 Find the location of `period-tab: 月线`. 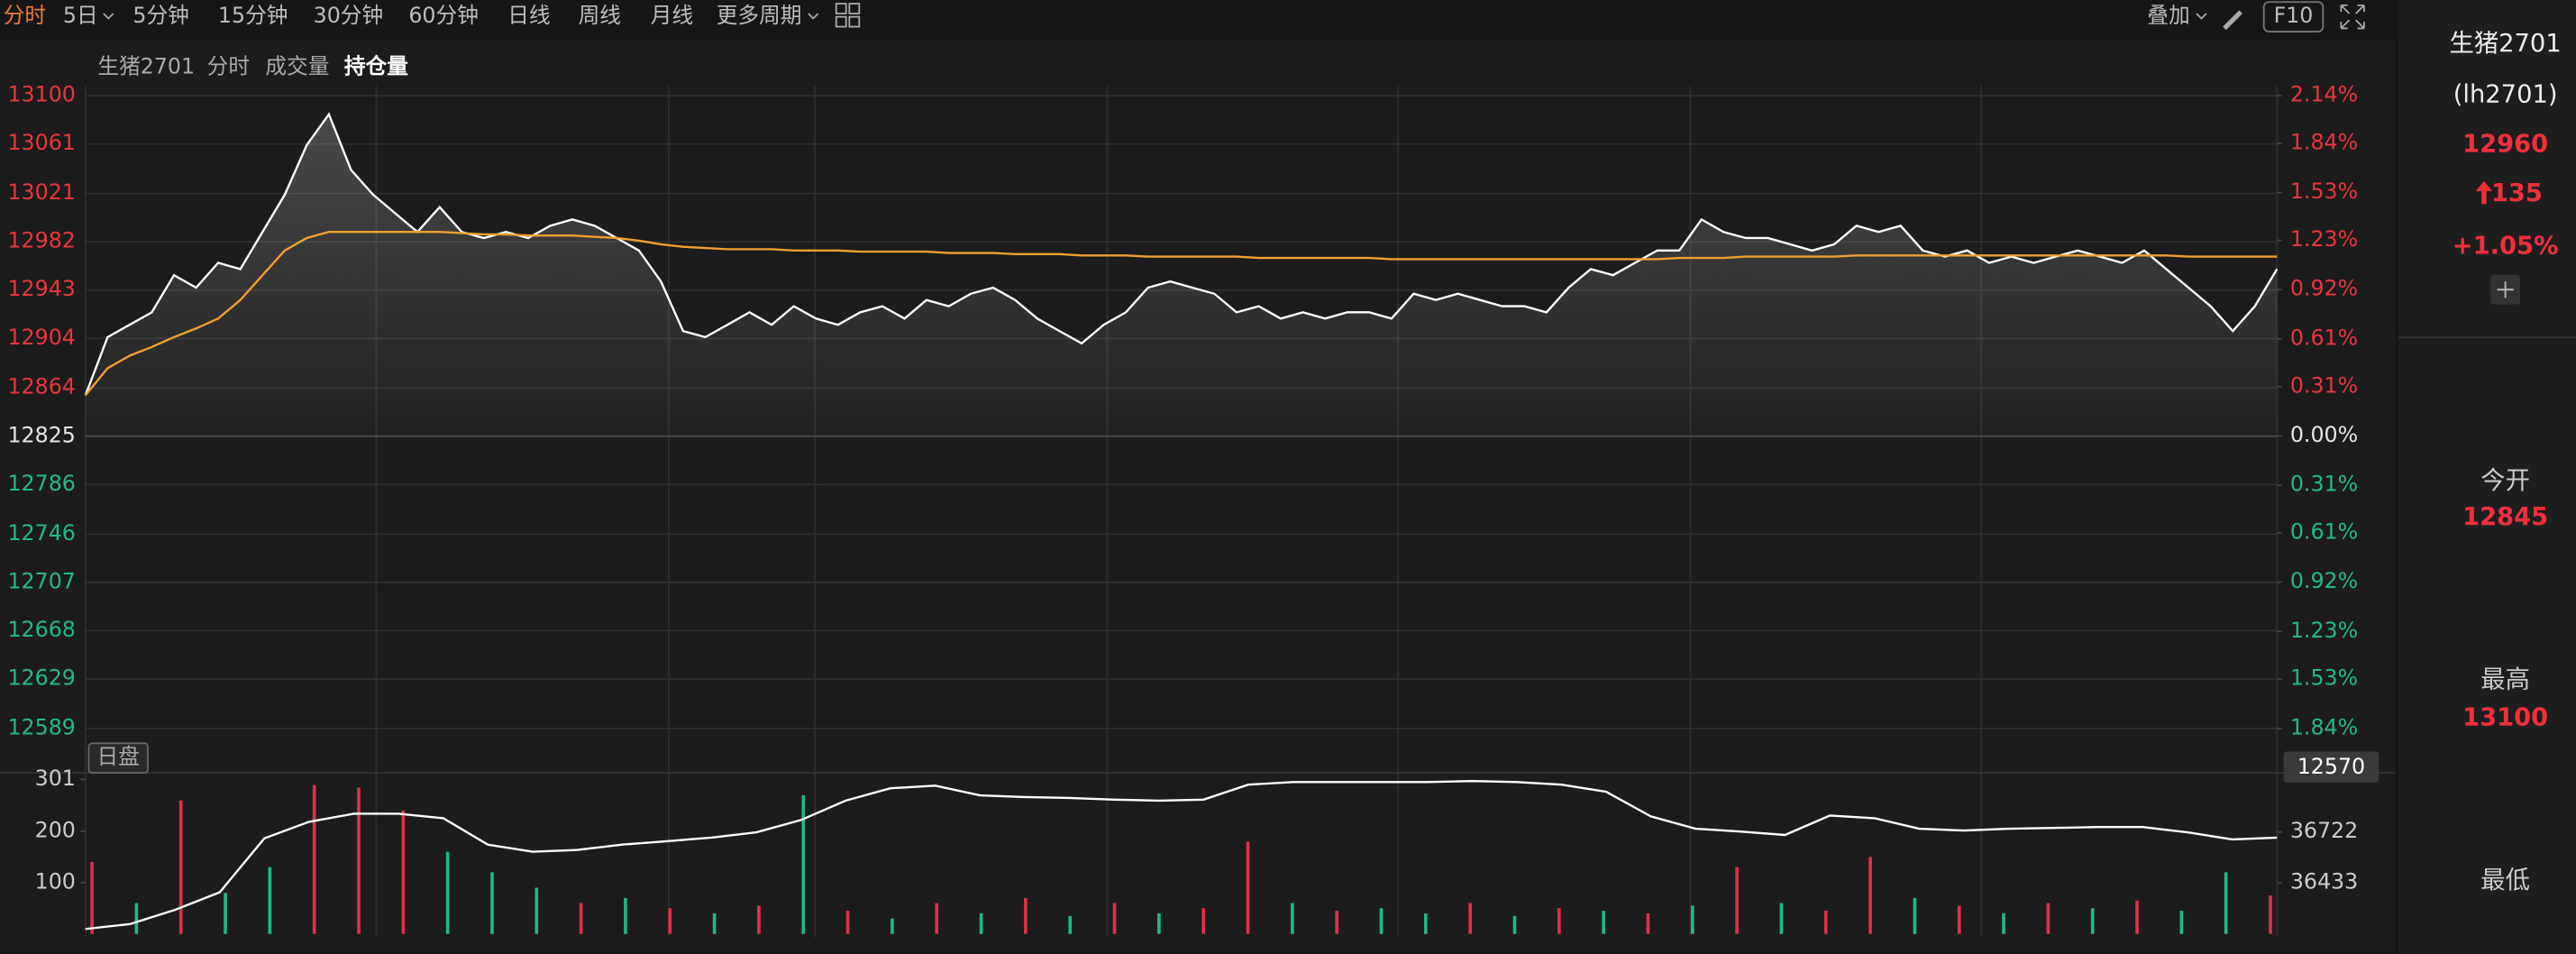

period-tab: 月线 is located at coordinates (672, 15).